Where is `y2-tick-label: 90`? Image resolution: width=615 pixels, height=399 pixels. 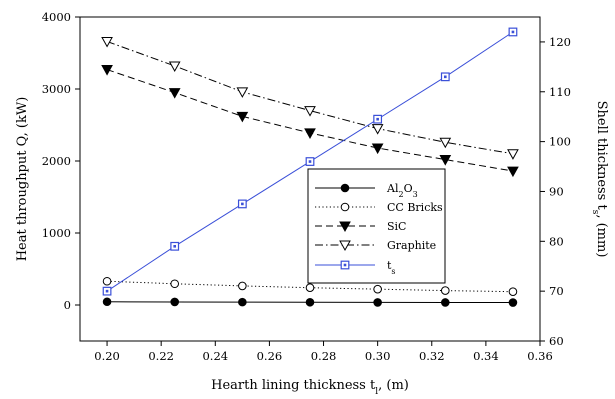 y2-tick-label: 90 is located at coordinates (556, 191).